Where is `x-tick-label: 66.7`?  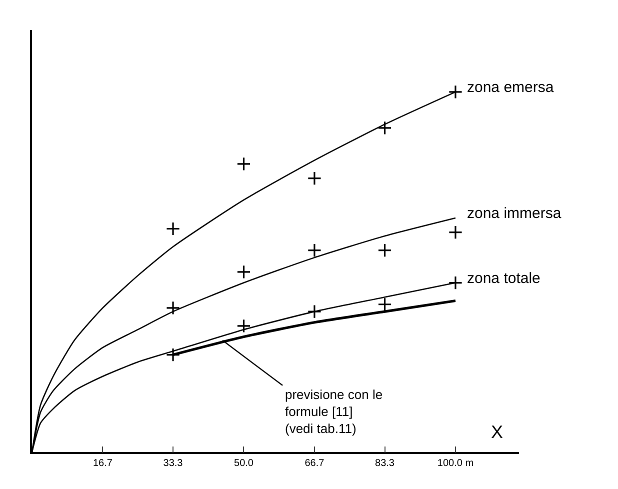
x-tick-label: 66.7 is located at coordinates (314, 463).